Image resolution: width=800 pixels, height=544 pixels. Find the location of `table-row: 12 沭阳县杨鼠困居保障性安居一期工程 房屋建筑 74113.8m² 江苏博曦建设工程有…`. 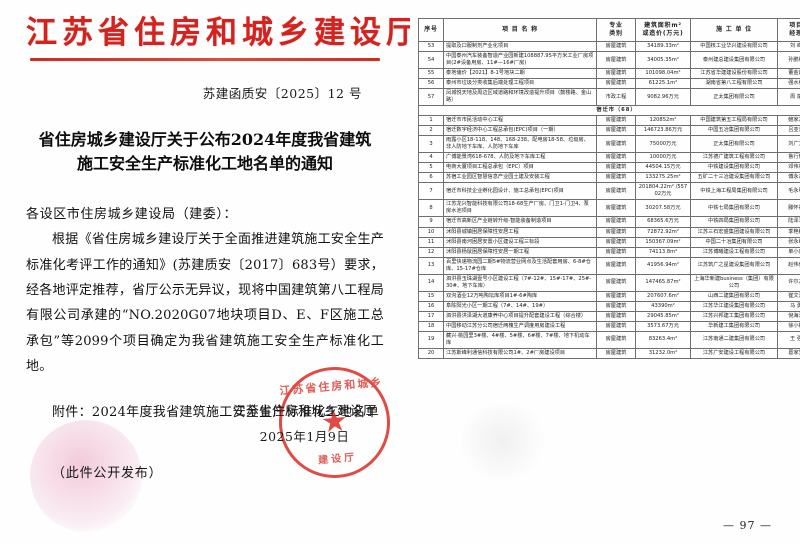

table-row: 12 沭阳县杨鼠困居保障性安居一期工程 房屋建筑 74113.8m² 江苏博曦建设工程有… is located at coordinates (609, 252).